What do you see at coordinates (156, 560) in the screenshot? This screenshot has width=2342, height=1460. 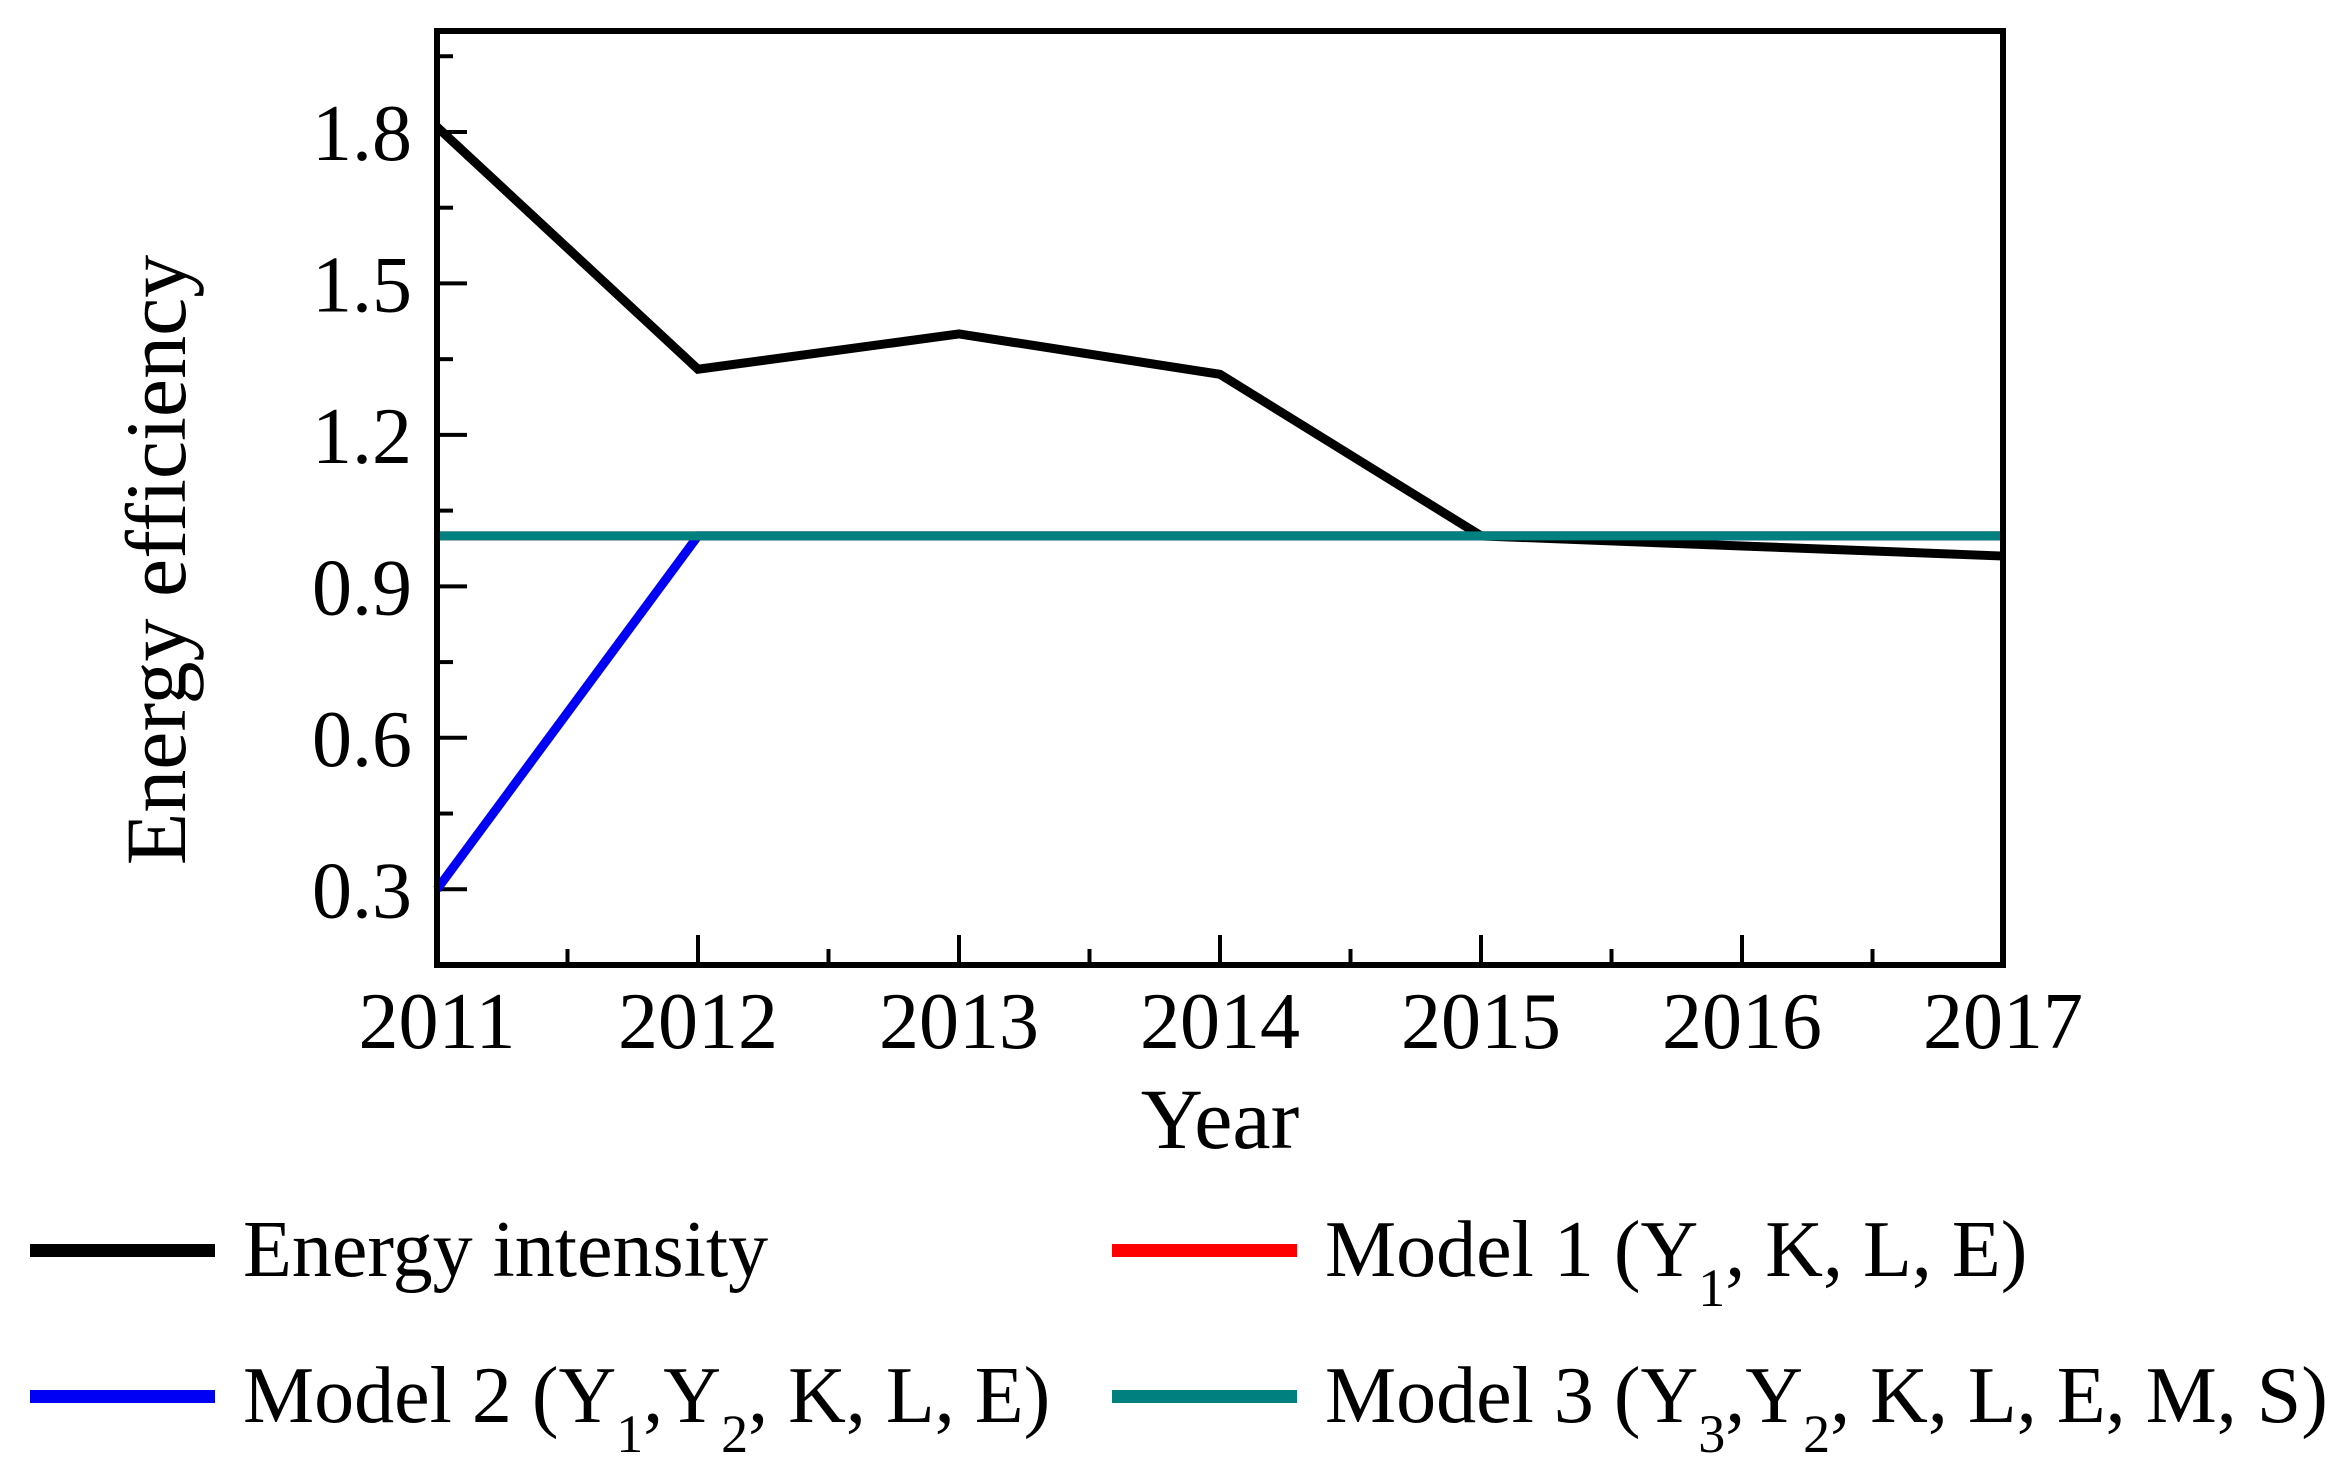 I see `y-axis-title: Energy efficiency` at bounding box center [156, 560].